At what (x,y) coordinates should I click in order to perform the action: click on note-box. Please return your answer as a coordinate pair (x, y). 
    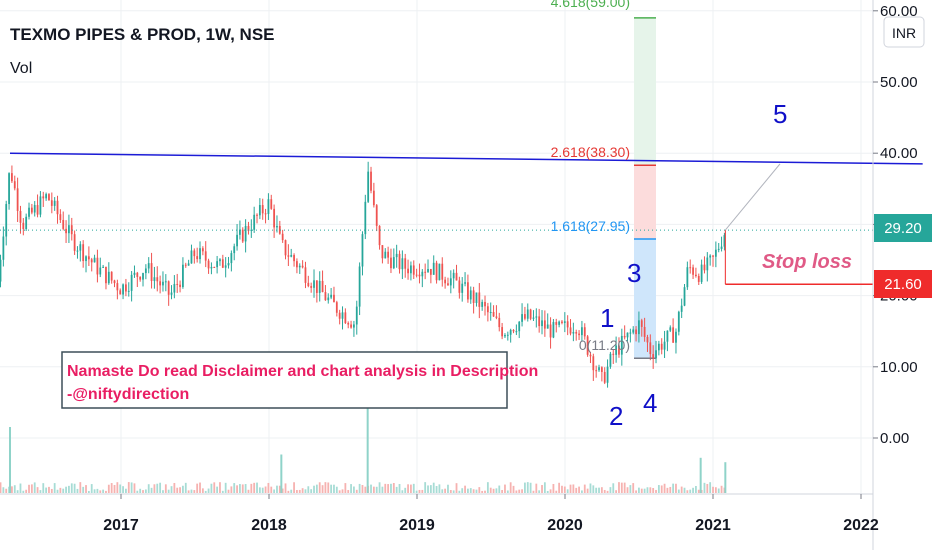
    Looking at the image, I should click on (284, 380).